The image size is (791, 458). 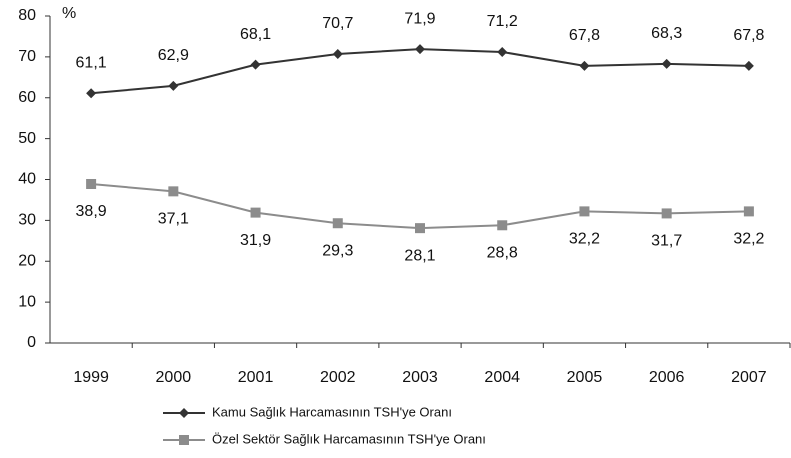 What do you see at coordinates (255, 240) in the screenshot?
I see `data-label: 31,9` at bounding box center [255, 240].